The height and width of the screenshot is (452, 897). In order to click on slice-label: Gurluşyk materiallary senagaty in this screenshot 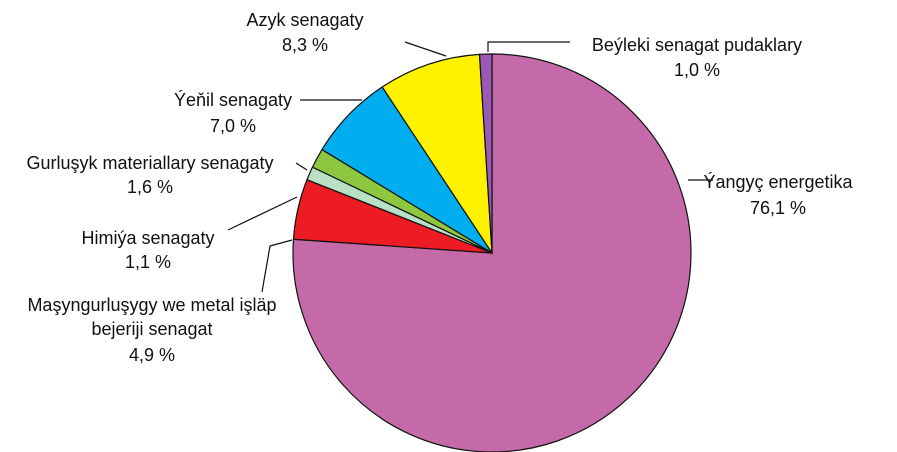, I will do `click(150, 163)`.